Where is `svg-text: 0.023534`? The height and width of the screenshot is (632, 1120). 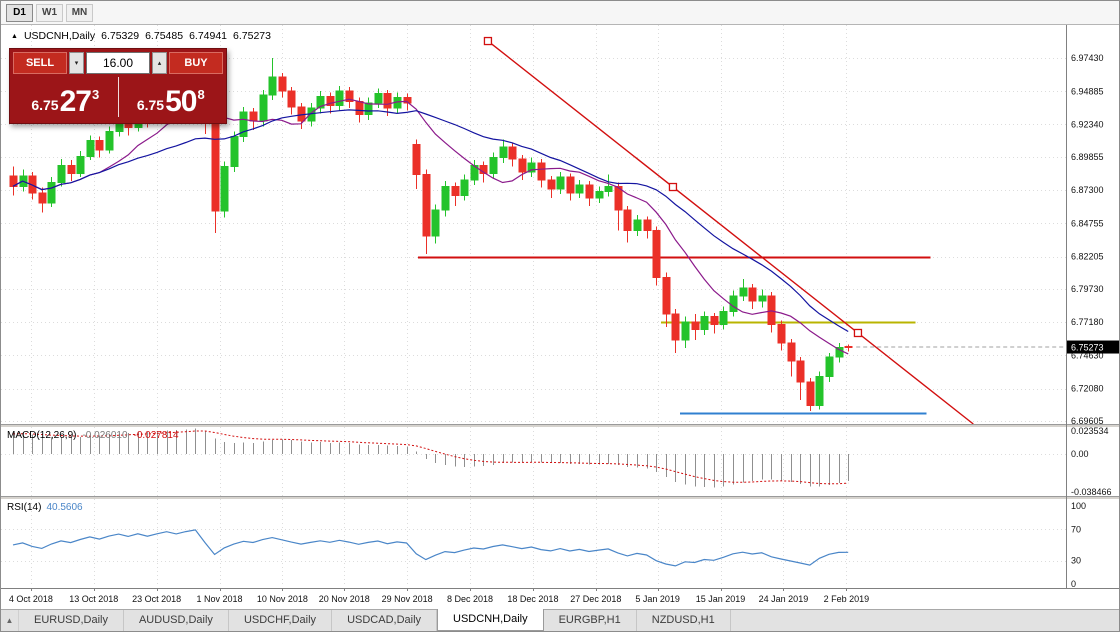 svg-text: 0.023534 is located at coordinates (1090, 431).